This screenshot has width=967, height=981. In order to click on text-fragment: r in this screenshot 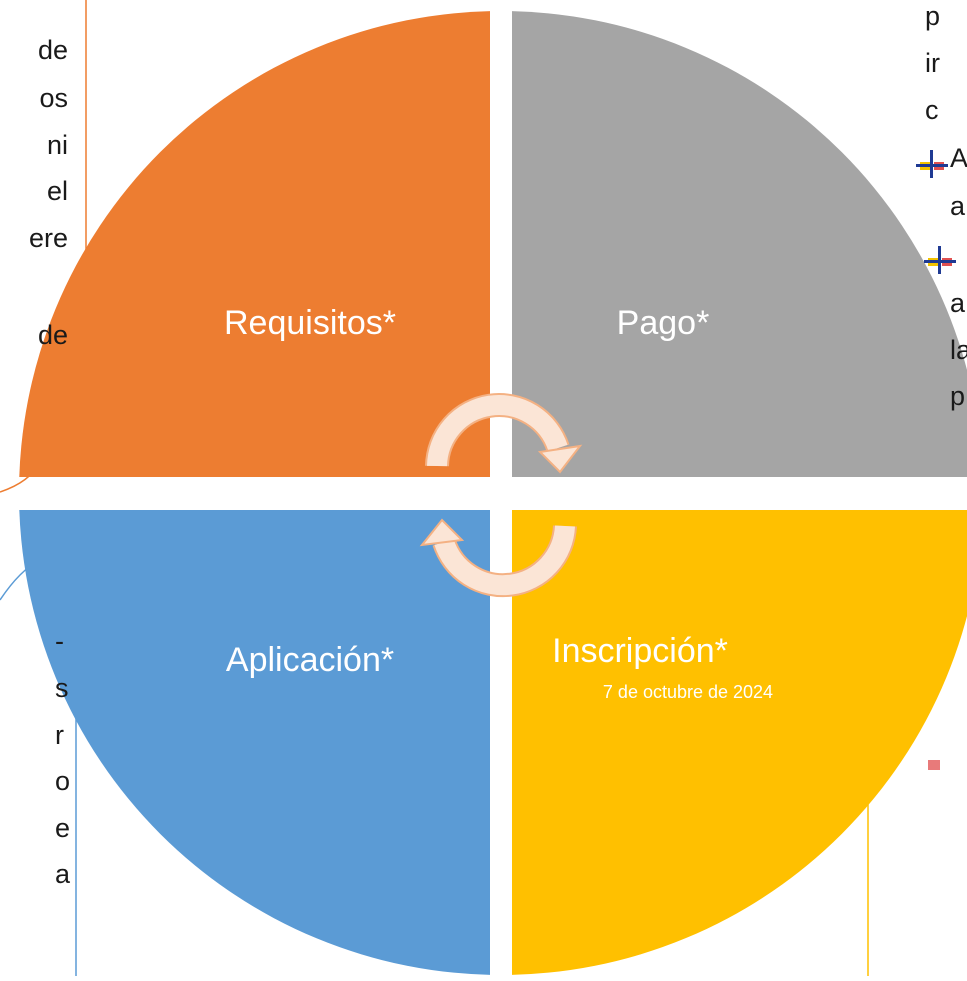, I will do `click(59, 735)`.